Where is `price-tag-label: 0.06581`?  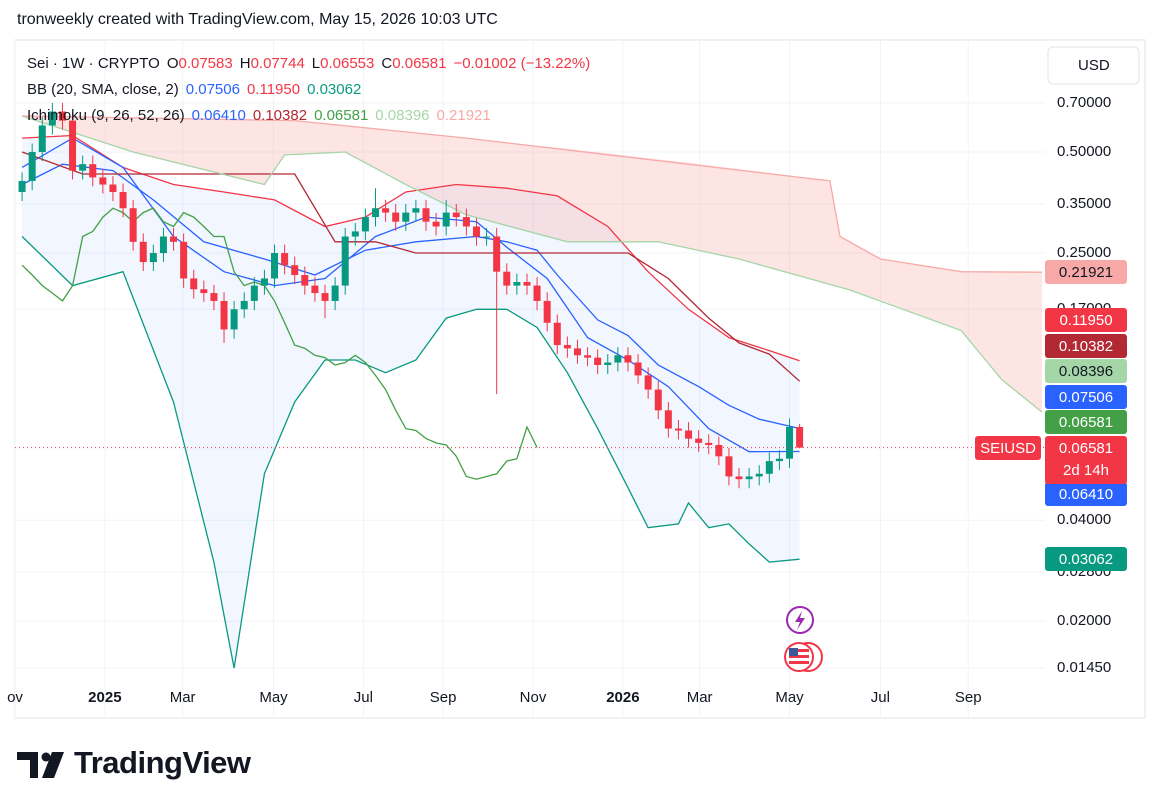 price-tag-label: 0.06581 is located at coordinates (1086, 422).